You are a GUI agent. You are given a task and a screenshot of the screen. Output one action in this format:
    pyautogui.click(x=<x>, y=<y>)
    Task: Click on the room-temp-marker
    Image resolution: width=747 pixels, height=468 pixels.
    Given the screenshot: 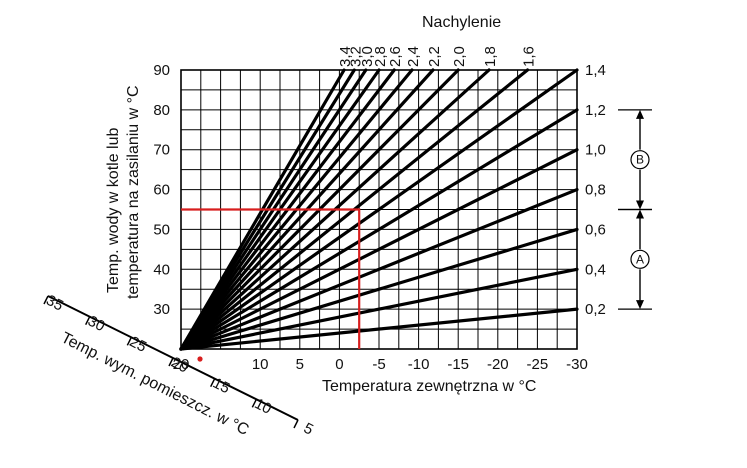 What is the action you would take?
    pyautogui.click(x=200, y=359)
    